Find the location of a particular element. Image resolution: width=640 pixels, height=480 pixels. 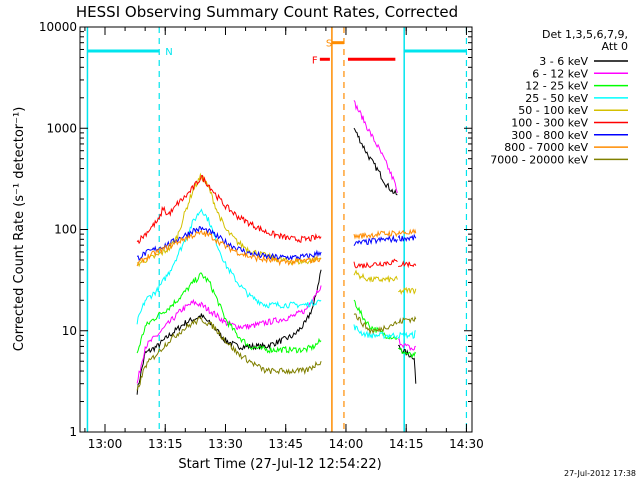

y-tick-label: 1 is located at coordinates (73, 432).